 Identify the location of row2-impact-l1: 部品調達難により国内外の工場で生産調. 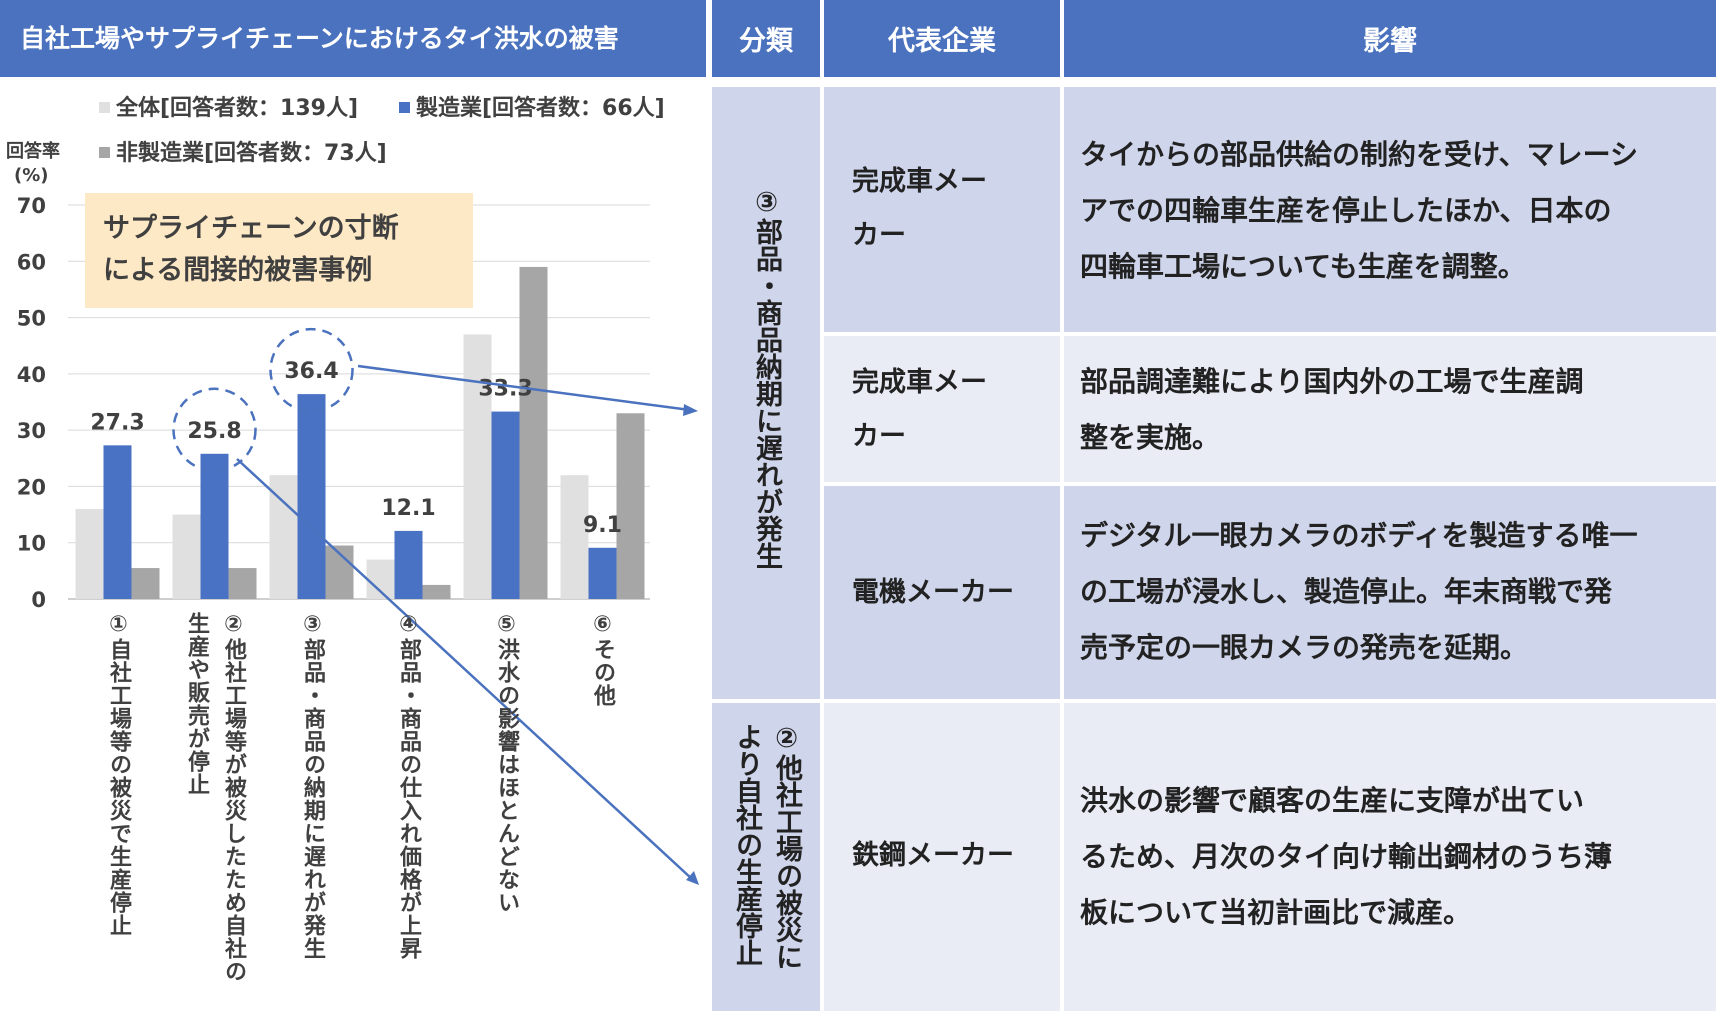
(1332, 381).